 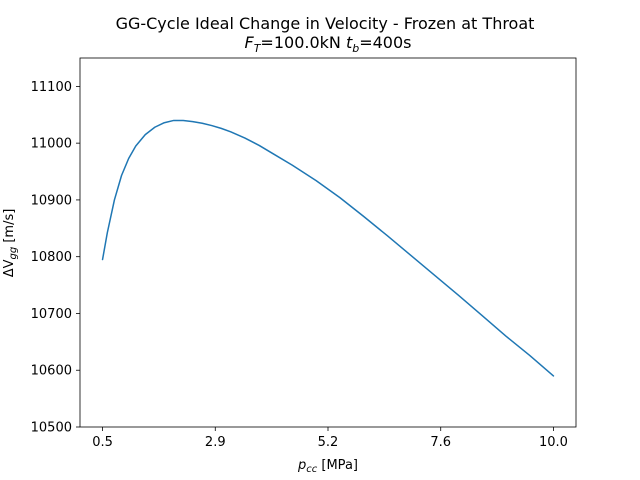 I want to click on y-axis-label-symbol: ΔV, so click(x=9, y=268).